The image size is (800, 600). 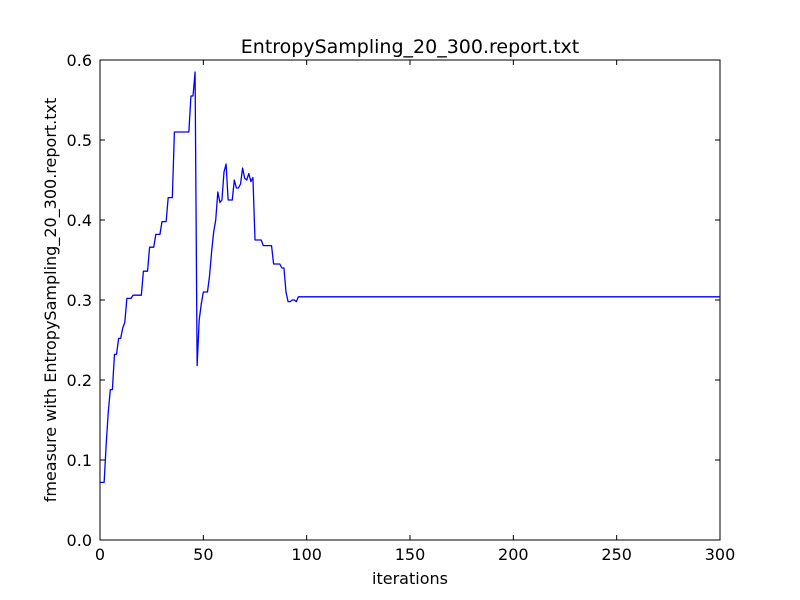 What do you see at coordinates (79, 540) in the screenshot?
I see `y-tick-label: 0.0` at bounding box center [79, 540].